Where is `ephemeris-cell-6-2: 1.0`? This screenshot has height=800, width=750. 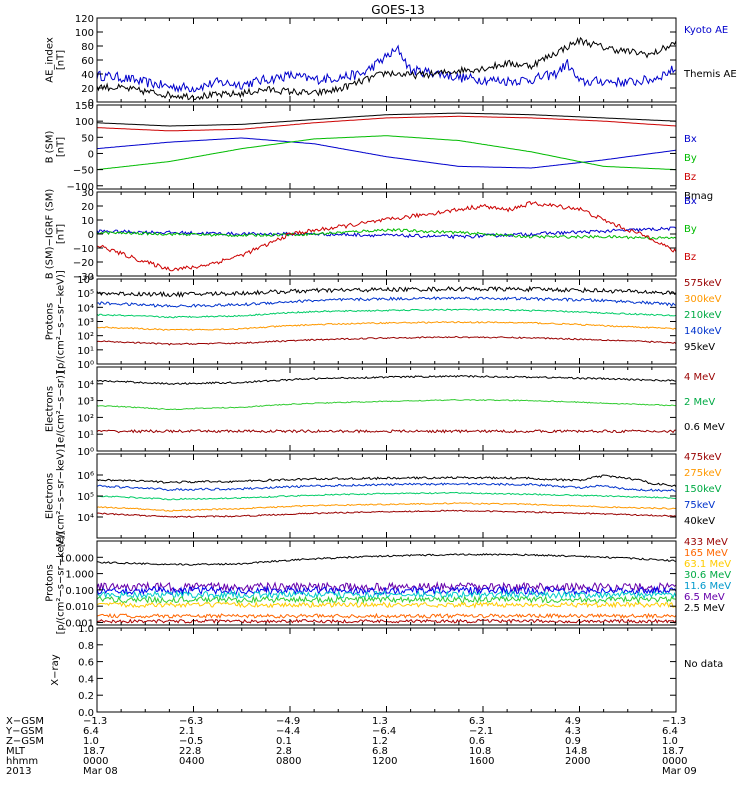
ephemeris-cell-6-2: 1.0 is located at coordinates (670, 741).